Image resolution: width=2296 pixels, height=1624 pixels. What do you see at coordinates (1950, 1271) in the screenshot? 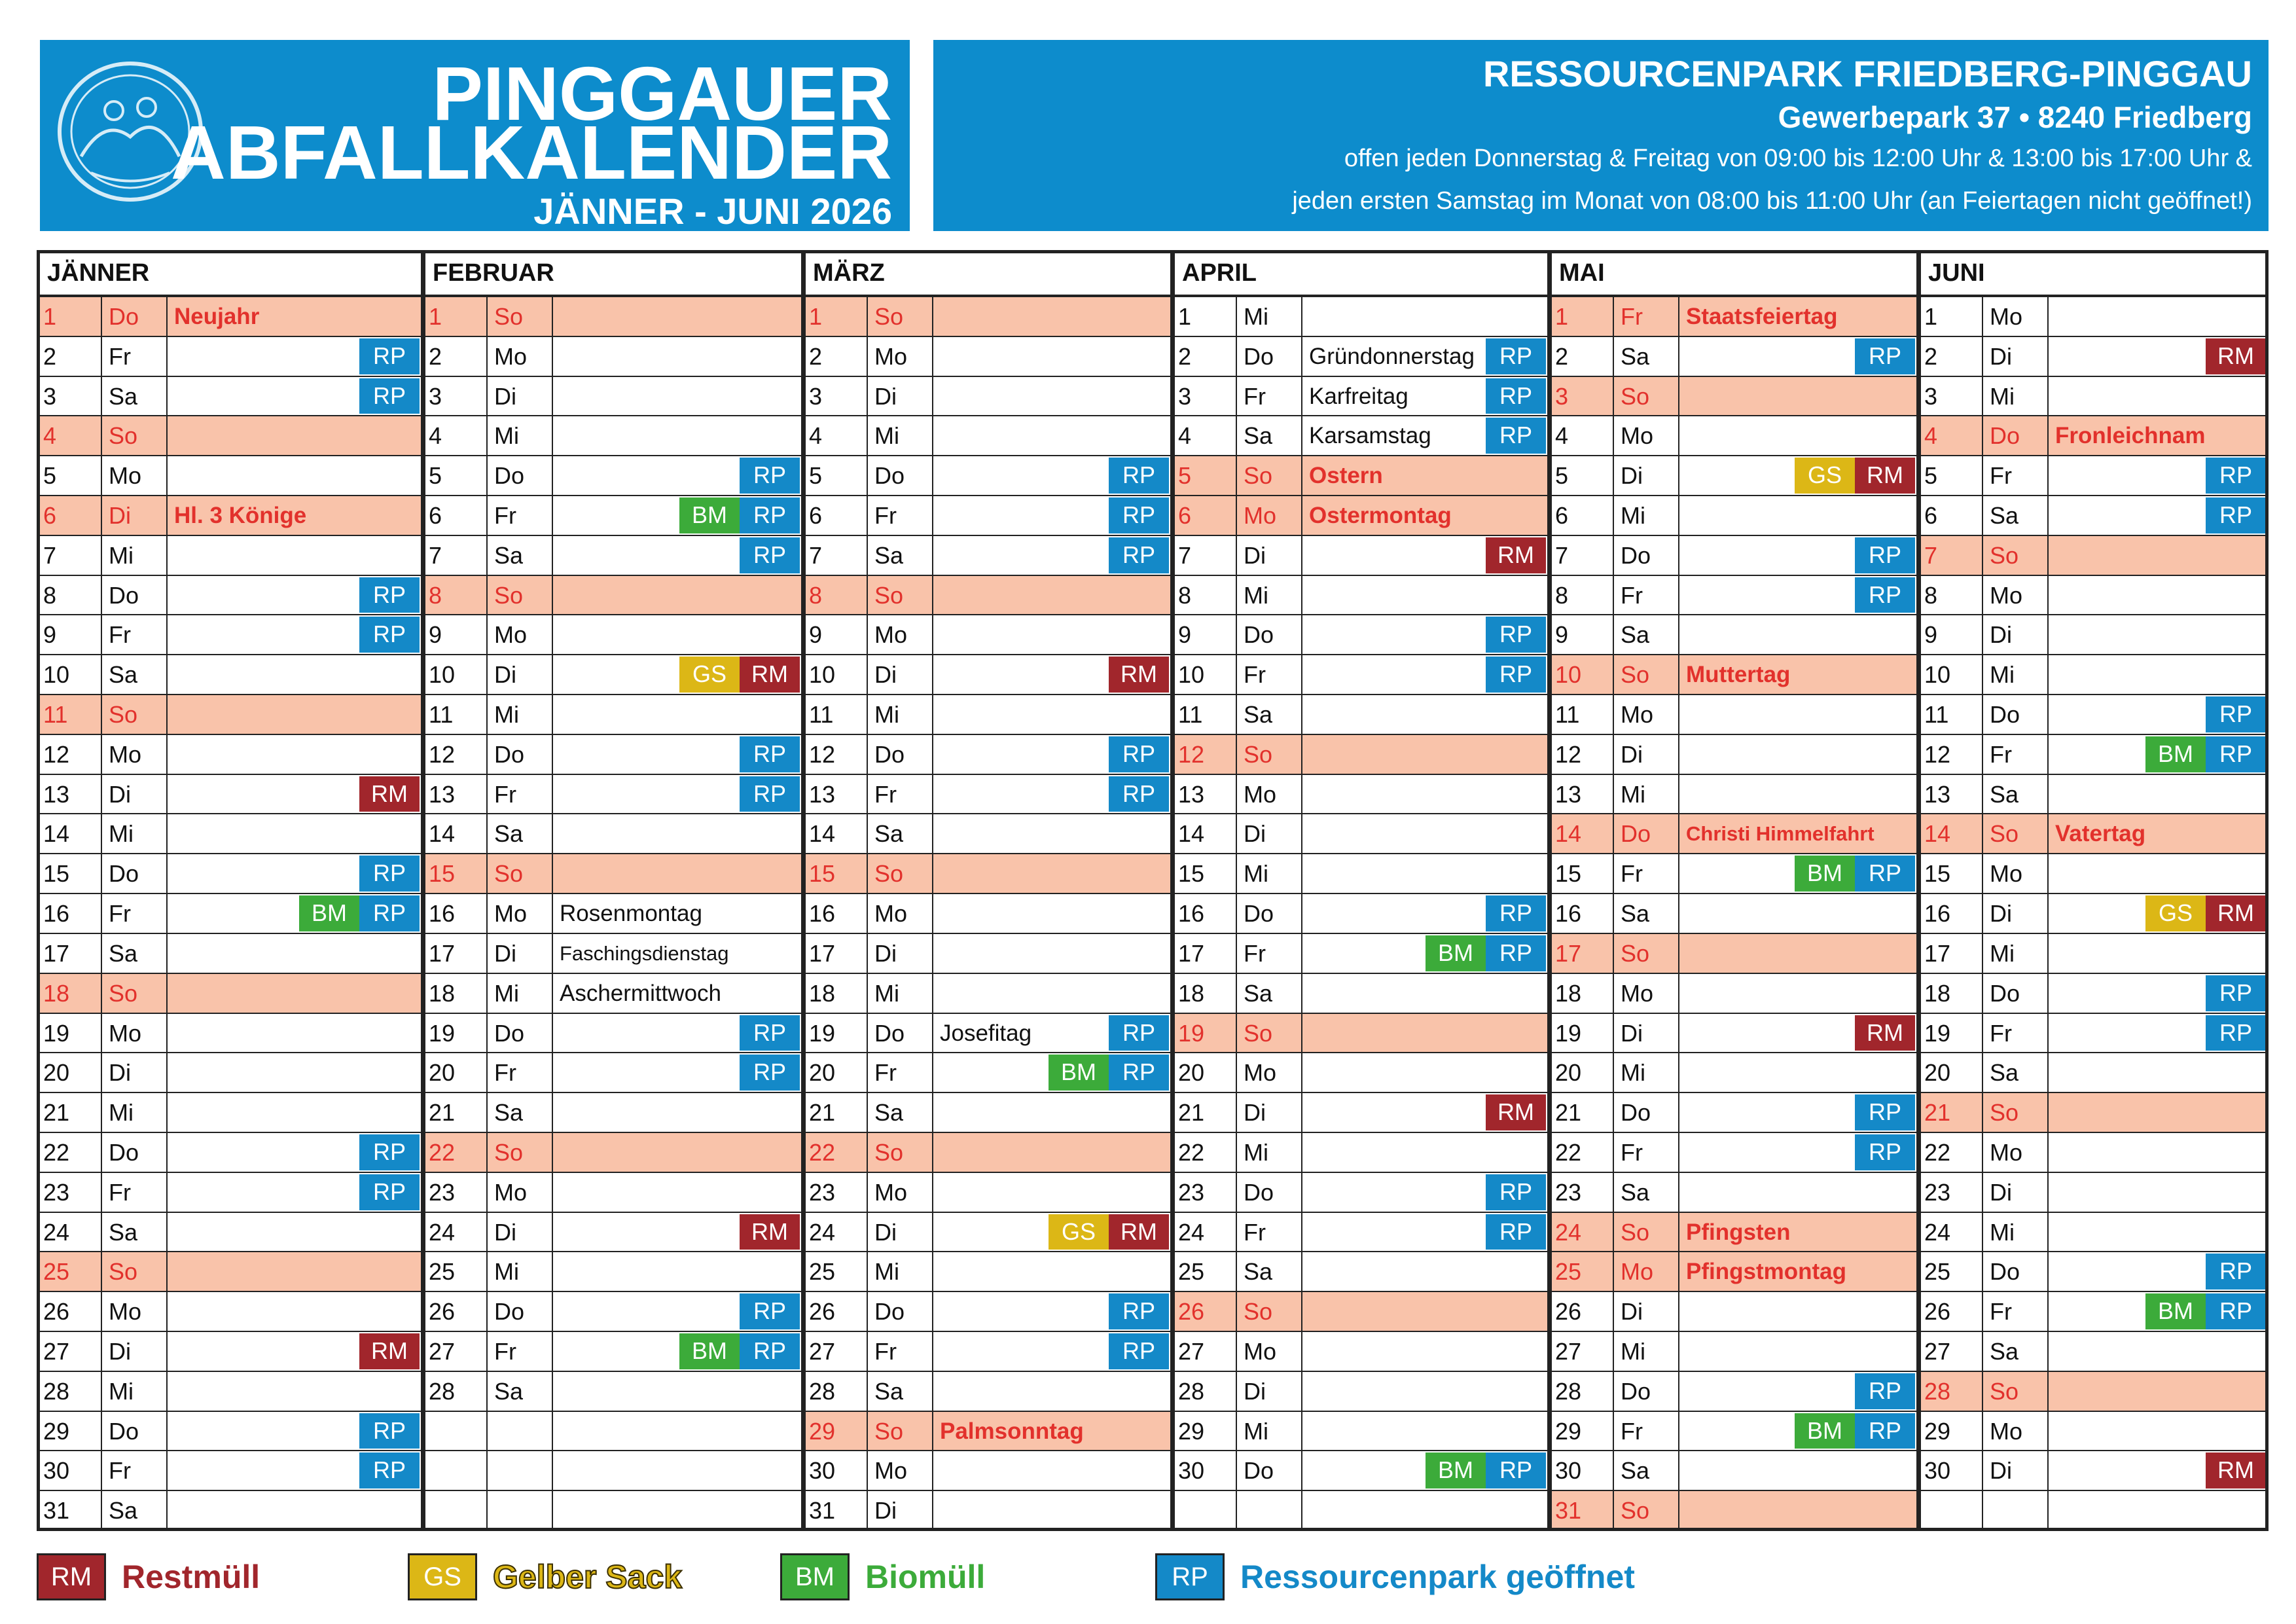
I see `day-number: 25` at bounding box center [1950, 1271].